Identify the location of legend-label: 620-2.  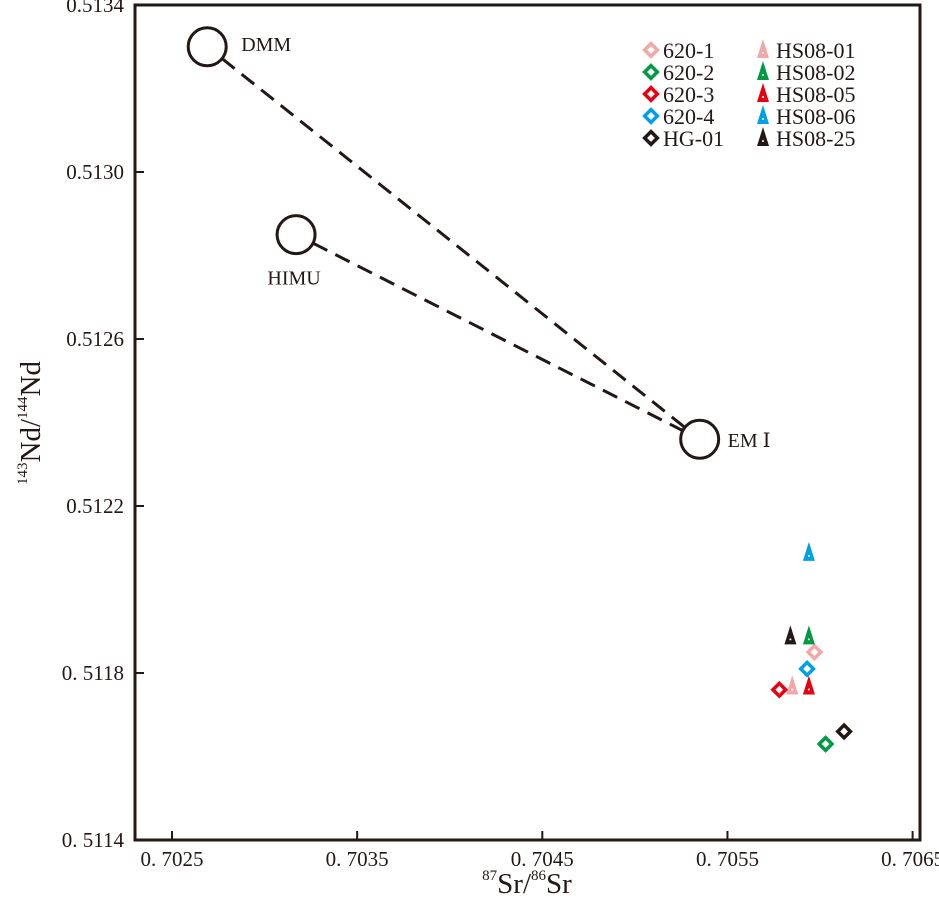
(688, 72).